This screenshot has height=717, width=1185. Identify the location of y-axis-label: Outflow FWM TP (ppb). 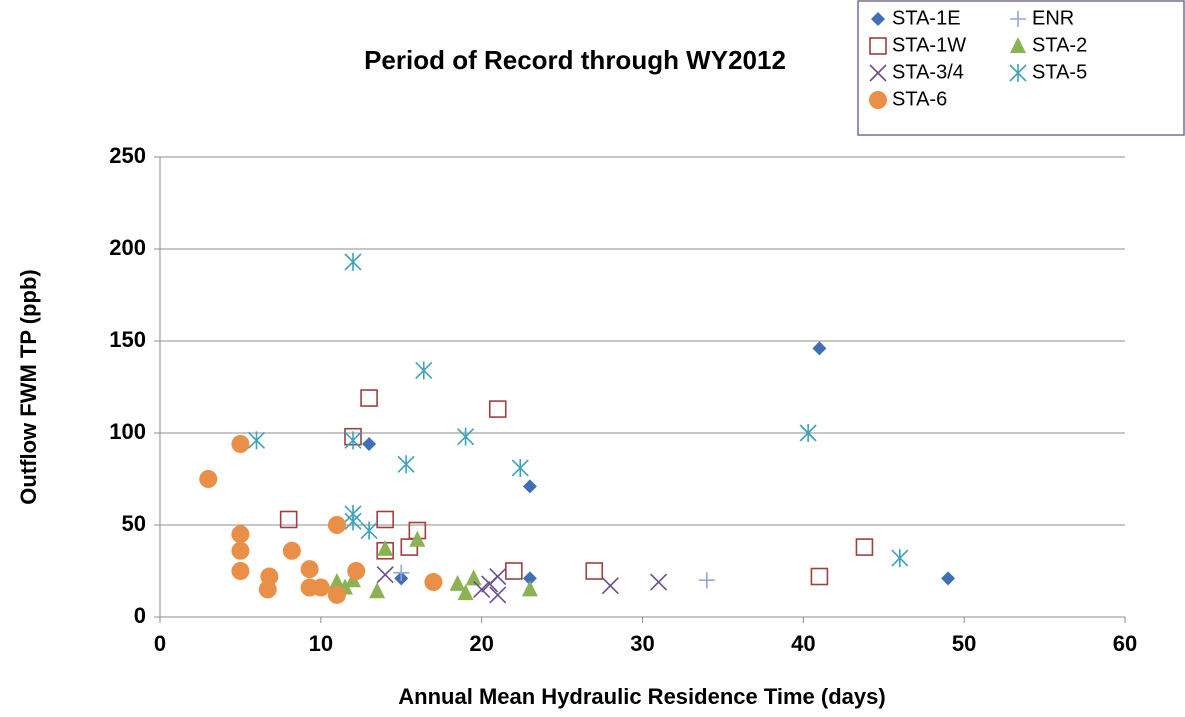
(28, 386).